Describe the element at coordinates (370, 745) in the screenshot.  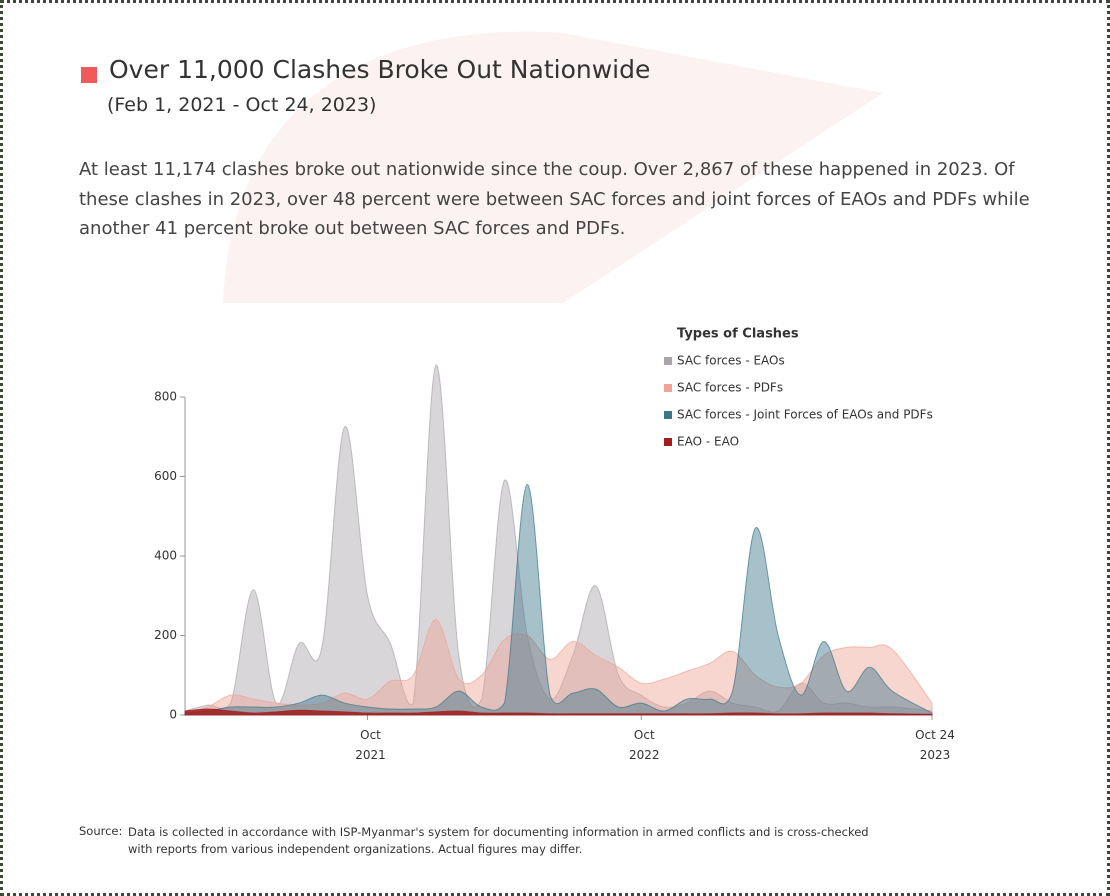
I see `x-tick-label: Oct 2021` at that location.